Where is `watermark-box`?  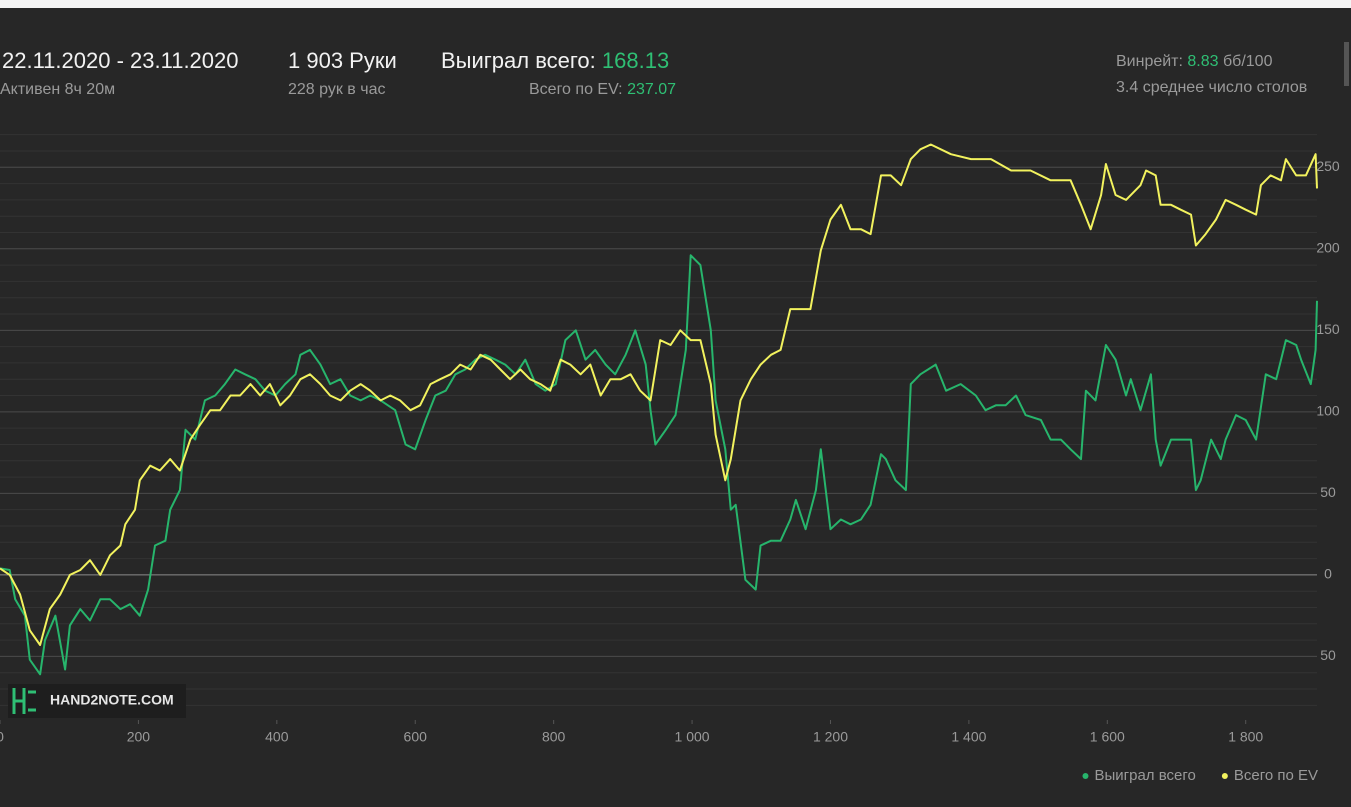
watermark-box is located at coordinates (97, 701).